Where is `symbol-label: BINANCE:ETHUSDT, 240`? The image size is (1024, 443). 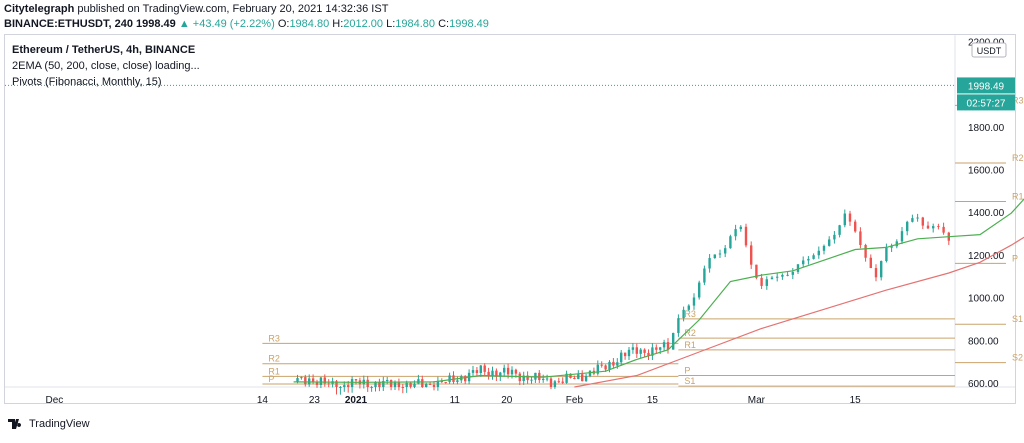 symbol-label: BINANCE:ETHUSDT, 240 is located at coordinates (68, 24).